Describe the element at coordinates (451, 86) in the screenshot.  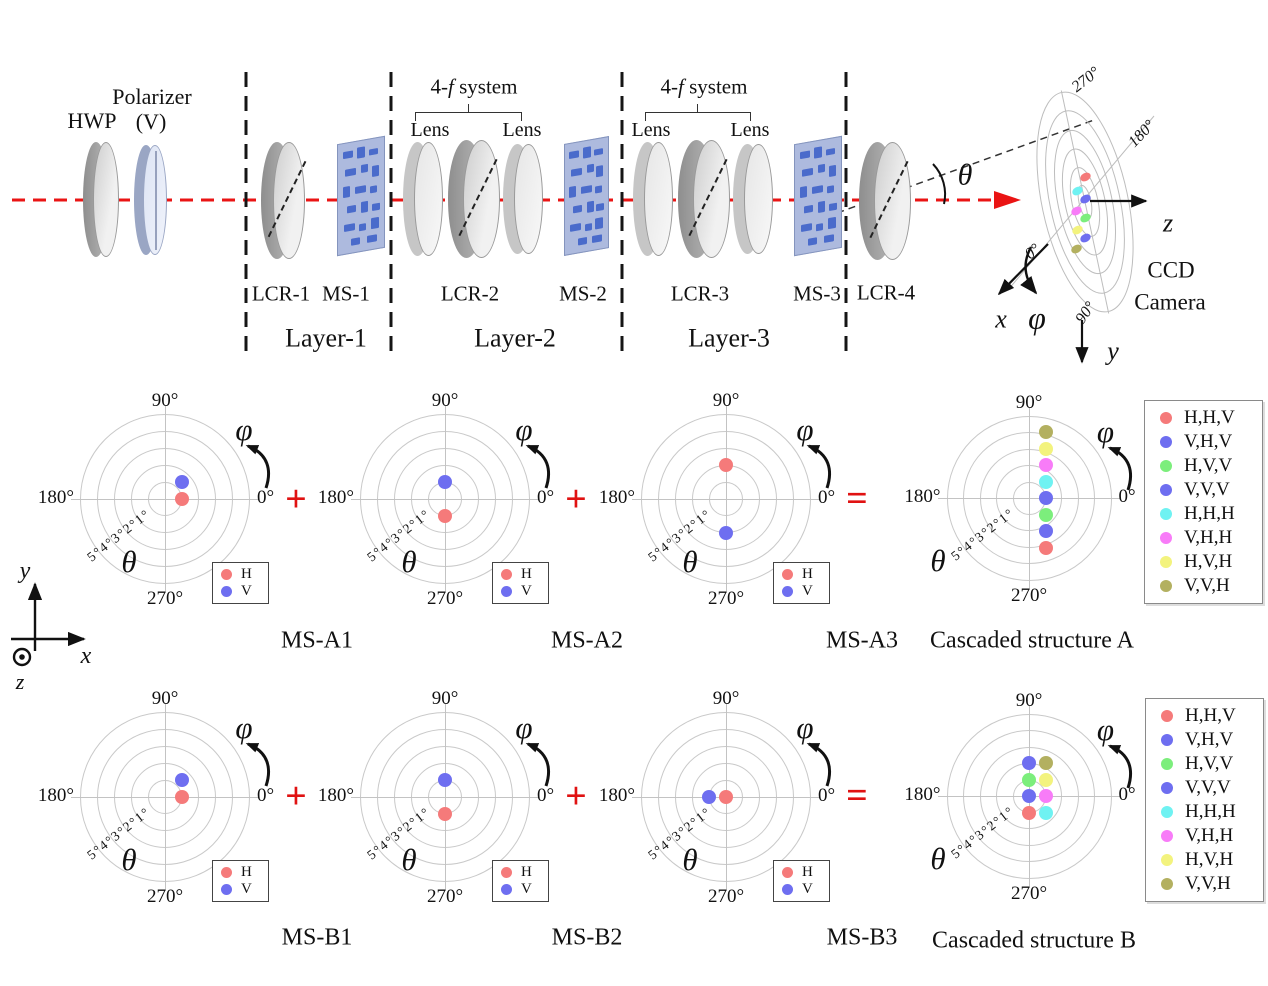
I see `fourf-f: f` at that location.